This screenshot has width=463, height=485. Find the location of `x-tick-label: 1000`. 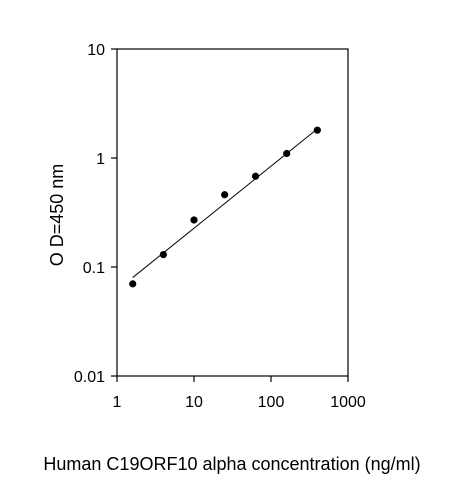

x-tick-label: 1000 is located at coordinates (348, 402).